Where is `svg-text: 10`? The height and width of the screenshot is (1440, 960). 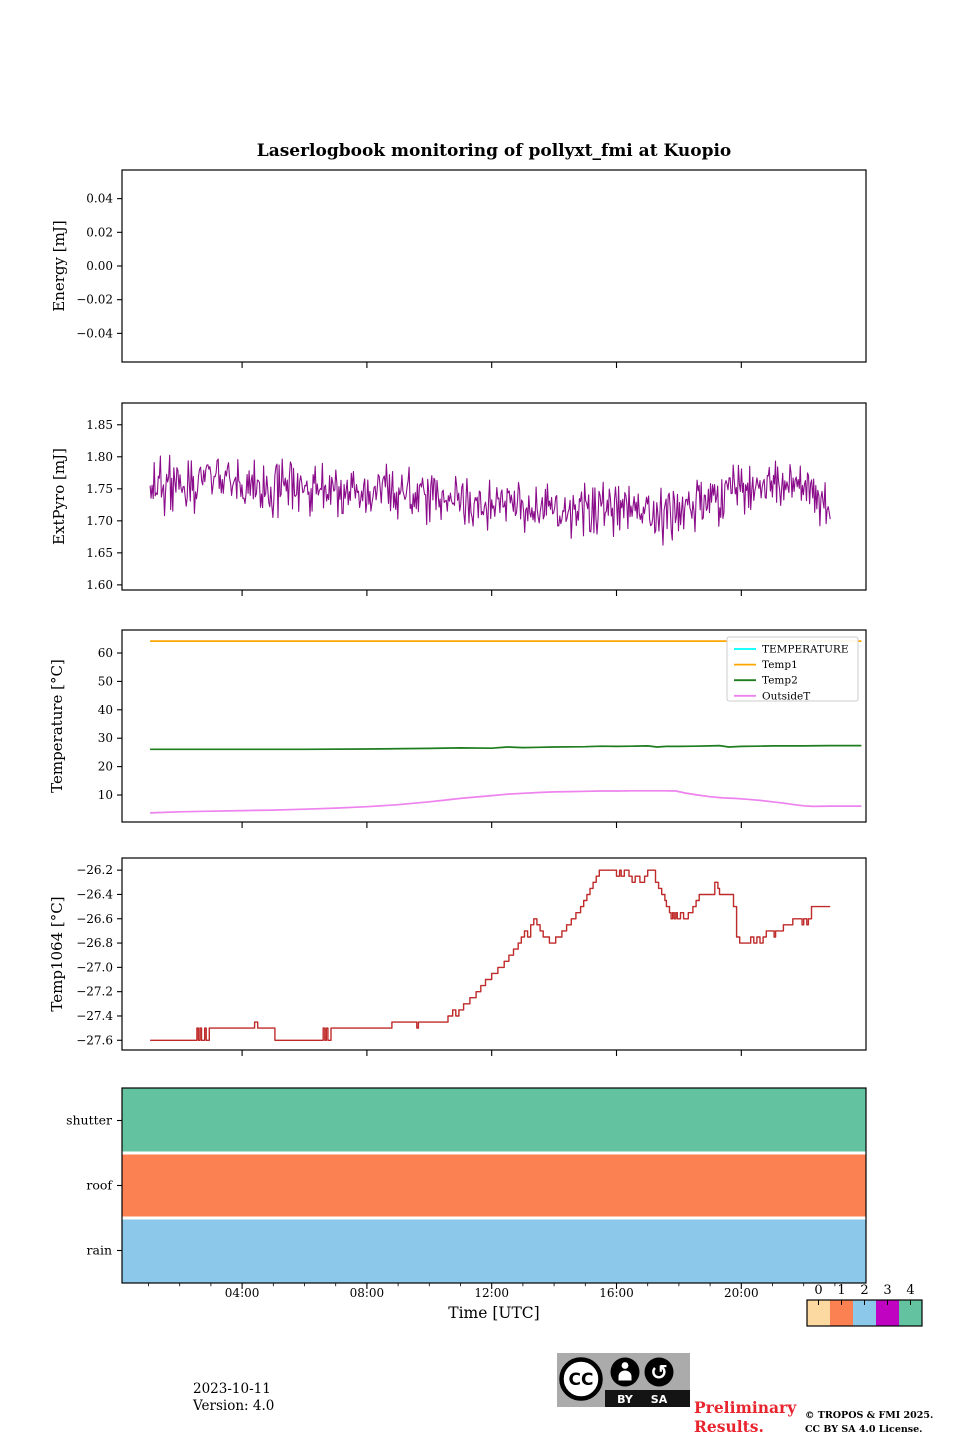 svg-text: 10 is located at coordinates (105, 795).